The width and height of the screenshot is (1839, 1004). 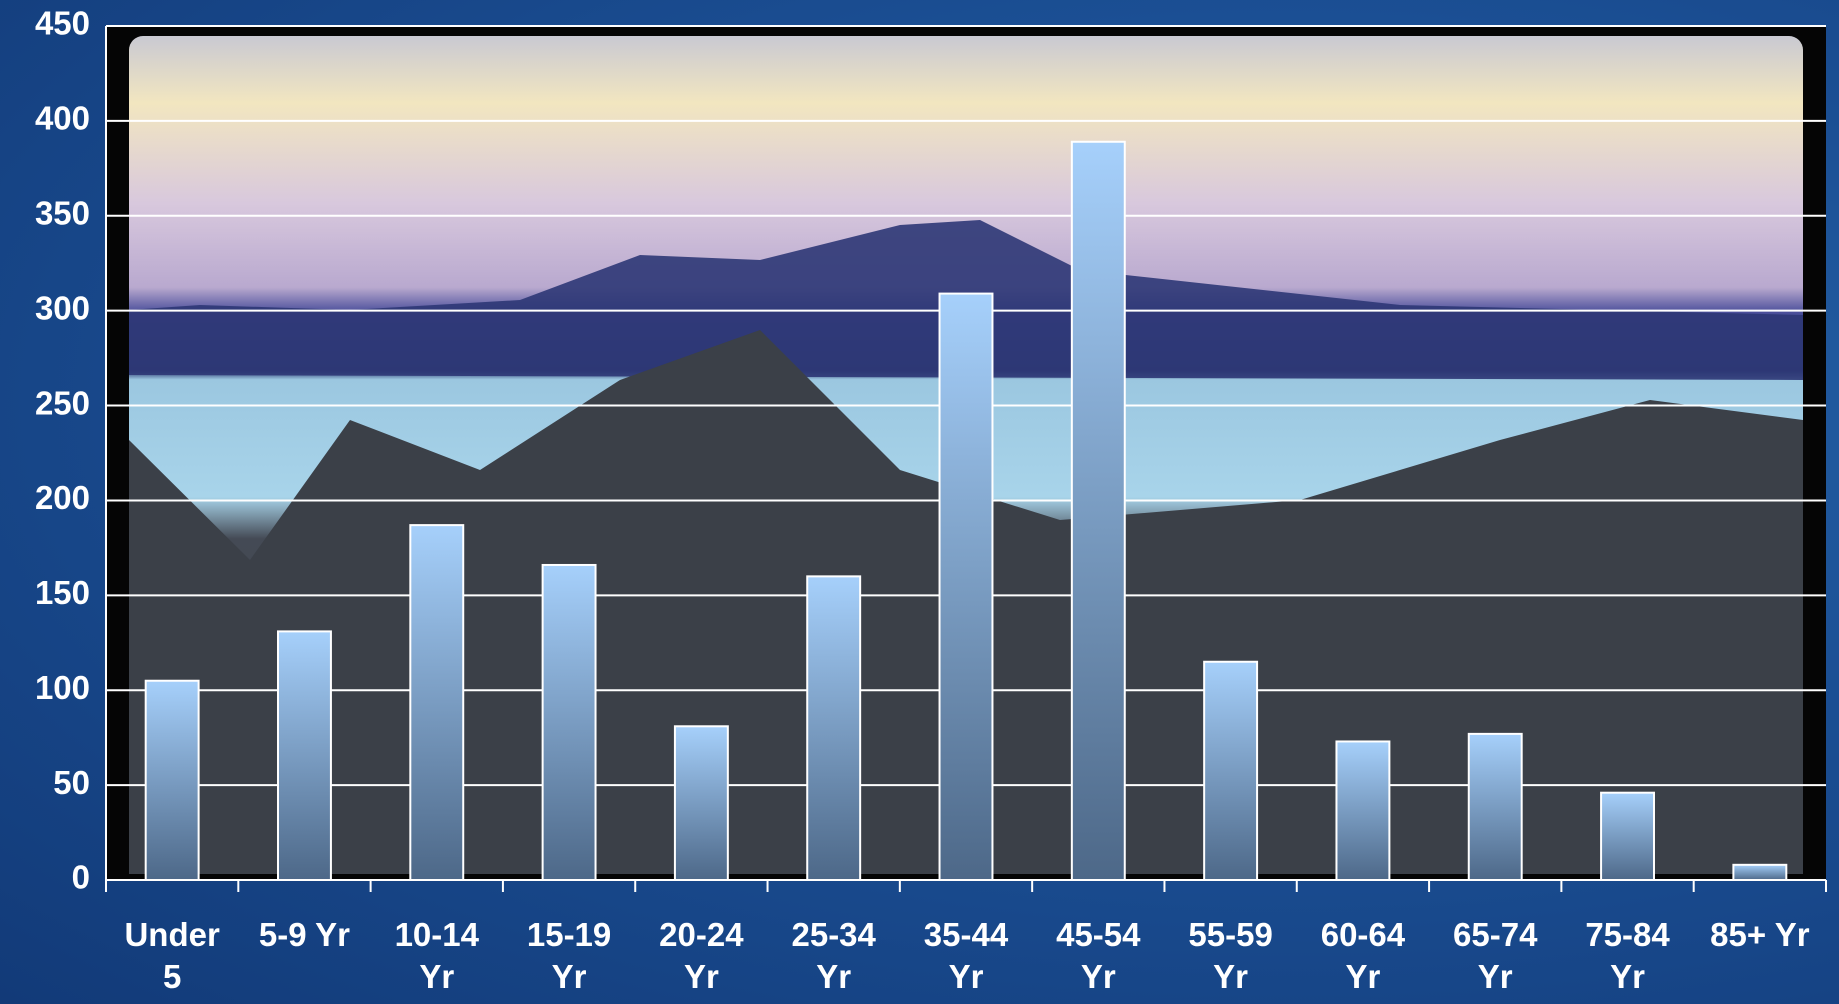 What do you see at coordinates (172, 955) in the screenshot?
I see `x-tick-label: Under 5` at bounding box center [172, 955].